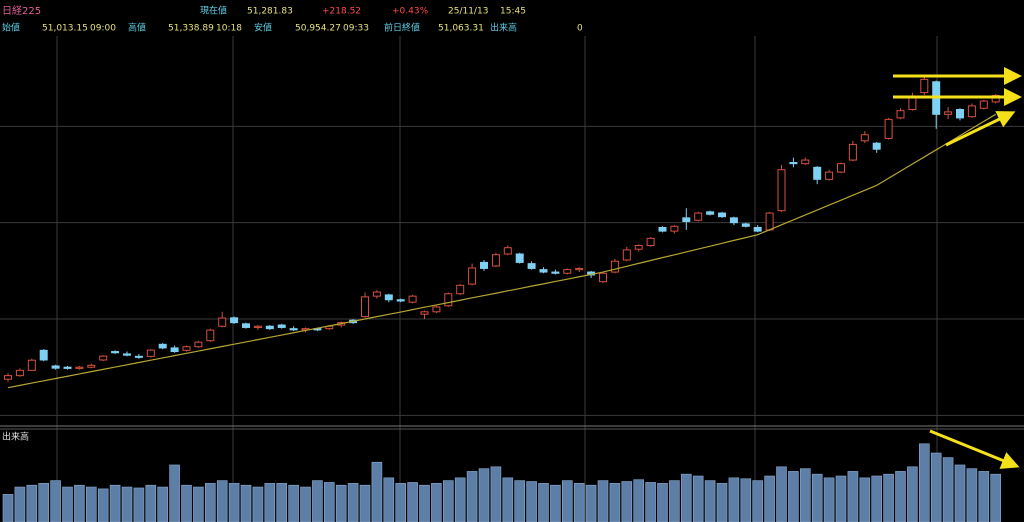 This screenshot has height=522, width=1024. What do you see at coordinates (270, 12) in the screenshot?
I see `current-price: 51,281.83` at bounding box center [270, 12].